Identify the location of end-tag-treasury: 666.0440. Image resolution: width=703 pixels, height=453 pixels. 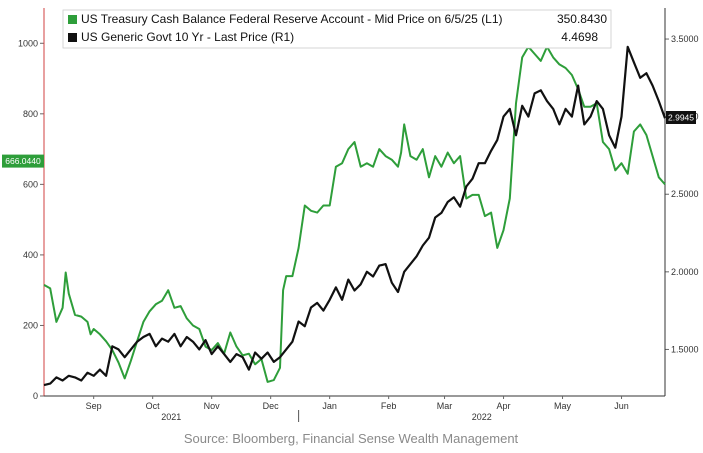
(23, 161).